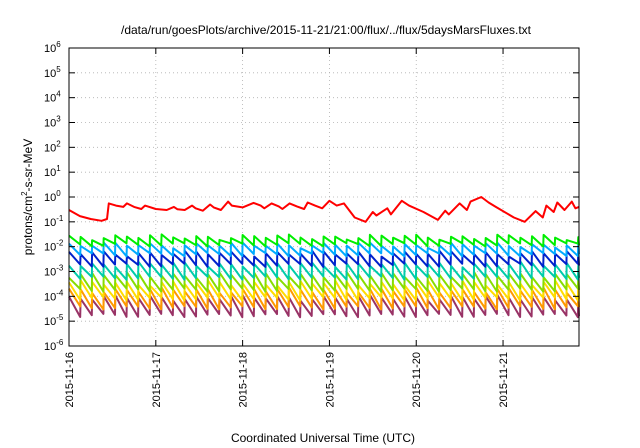 This screenshot has height=448, width=640. Describe the element at coordinates (54, 295) in the screenshot. I see `y-tick-label: 10⁻⁴` at that location.